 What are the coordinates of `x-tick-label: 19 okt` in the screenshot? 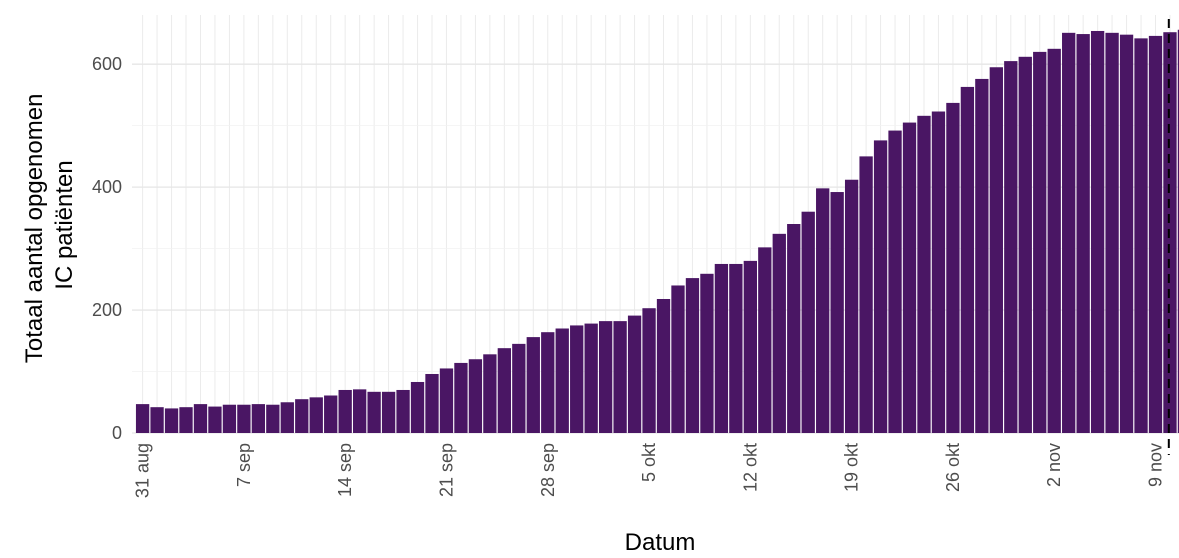 It's located at (852, 467).